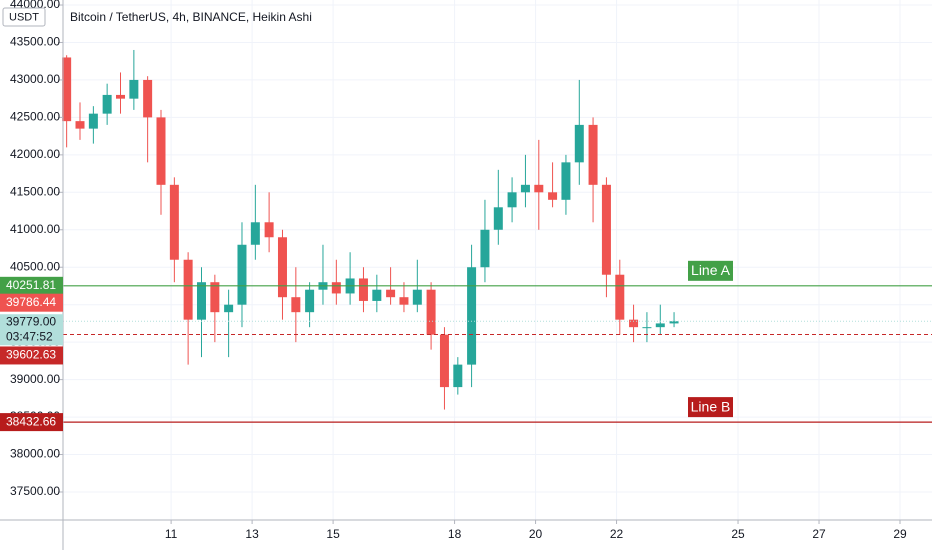 Image resolution: width=932 pixels, height=550 pixels. Describe the element at coordinates (35, 379) in the screenshot. I see `y-tick-label: 39000.00` at that location.